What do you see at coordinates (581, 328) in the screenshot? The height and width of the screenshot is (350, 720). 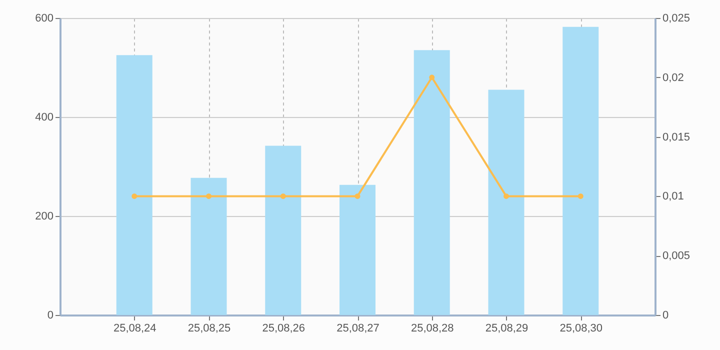 I see `x-tick-label: 25,08,30` at bounding box center [581, 328].